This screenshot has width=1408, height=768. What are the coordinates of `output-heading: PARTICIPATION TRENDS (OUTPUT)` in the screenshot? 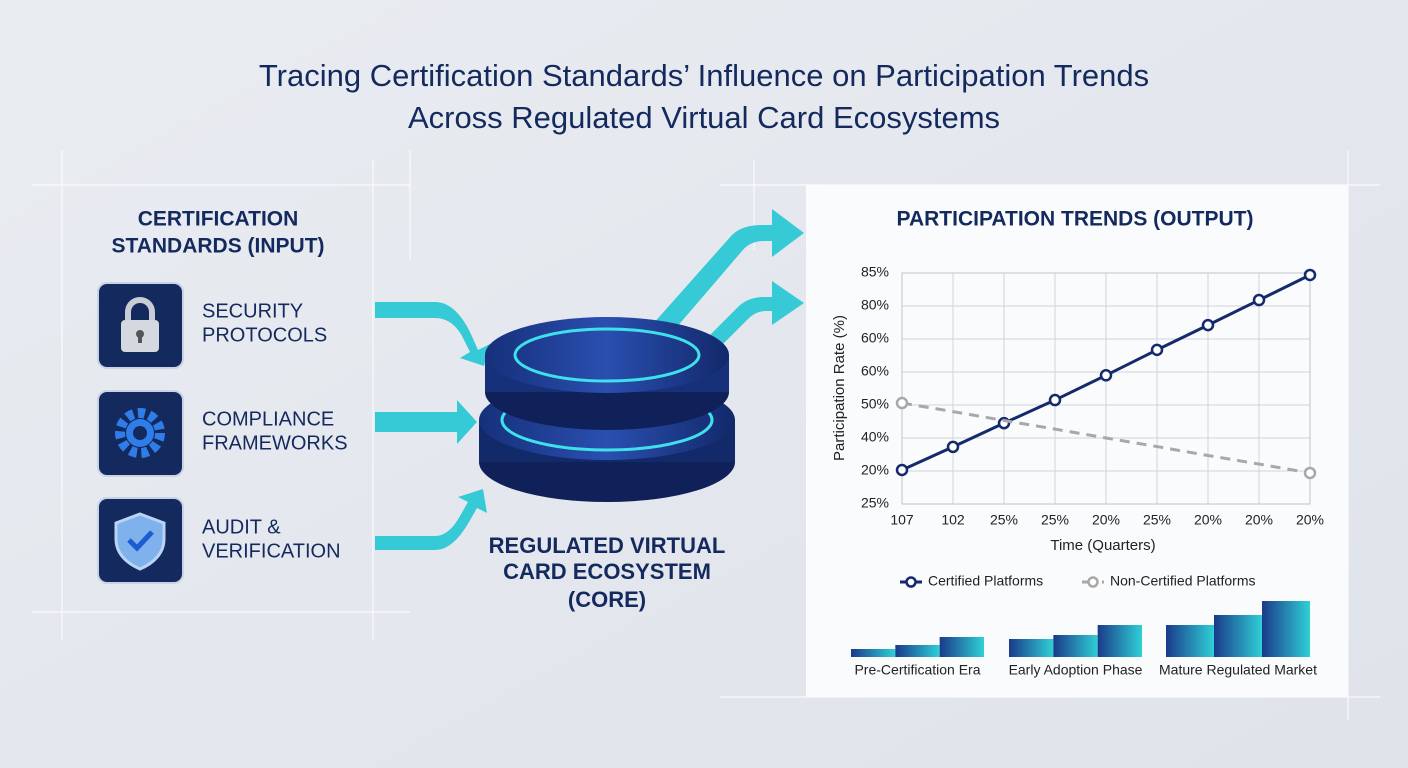 It's located at (1075, 219).